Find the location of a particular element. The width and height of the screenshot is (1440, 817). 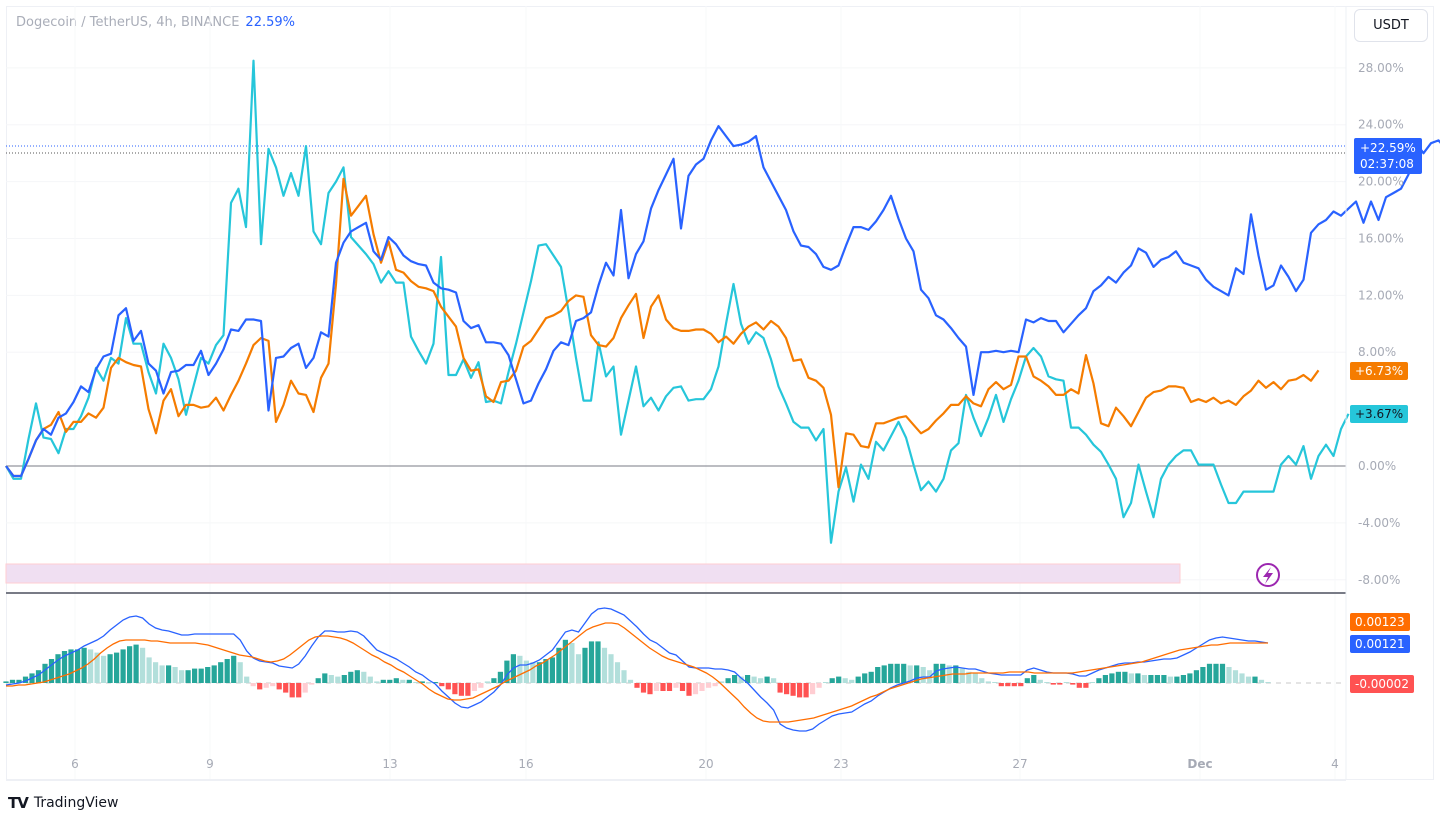

price-tick: 24.00% is located at coordinates (1381, 125).